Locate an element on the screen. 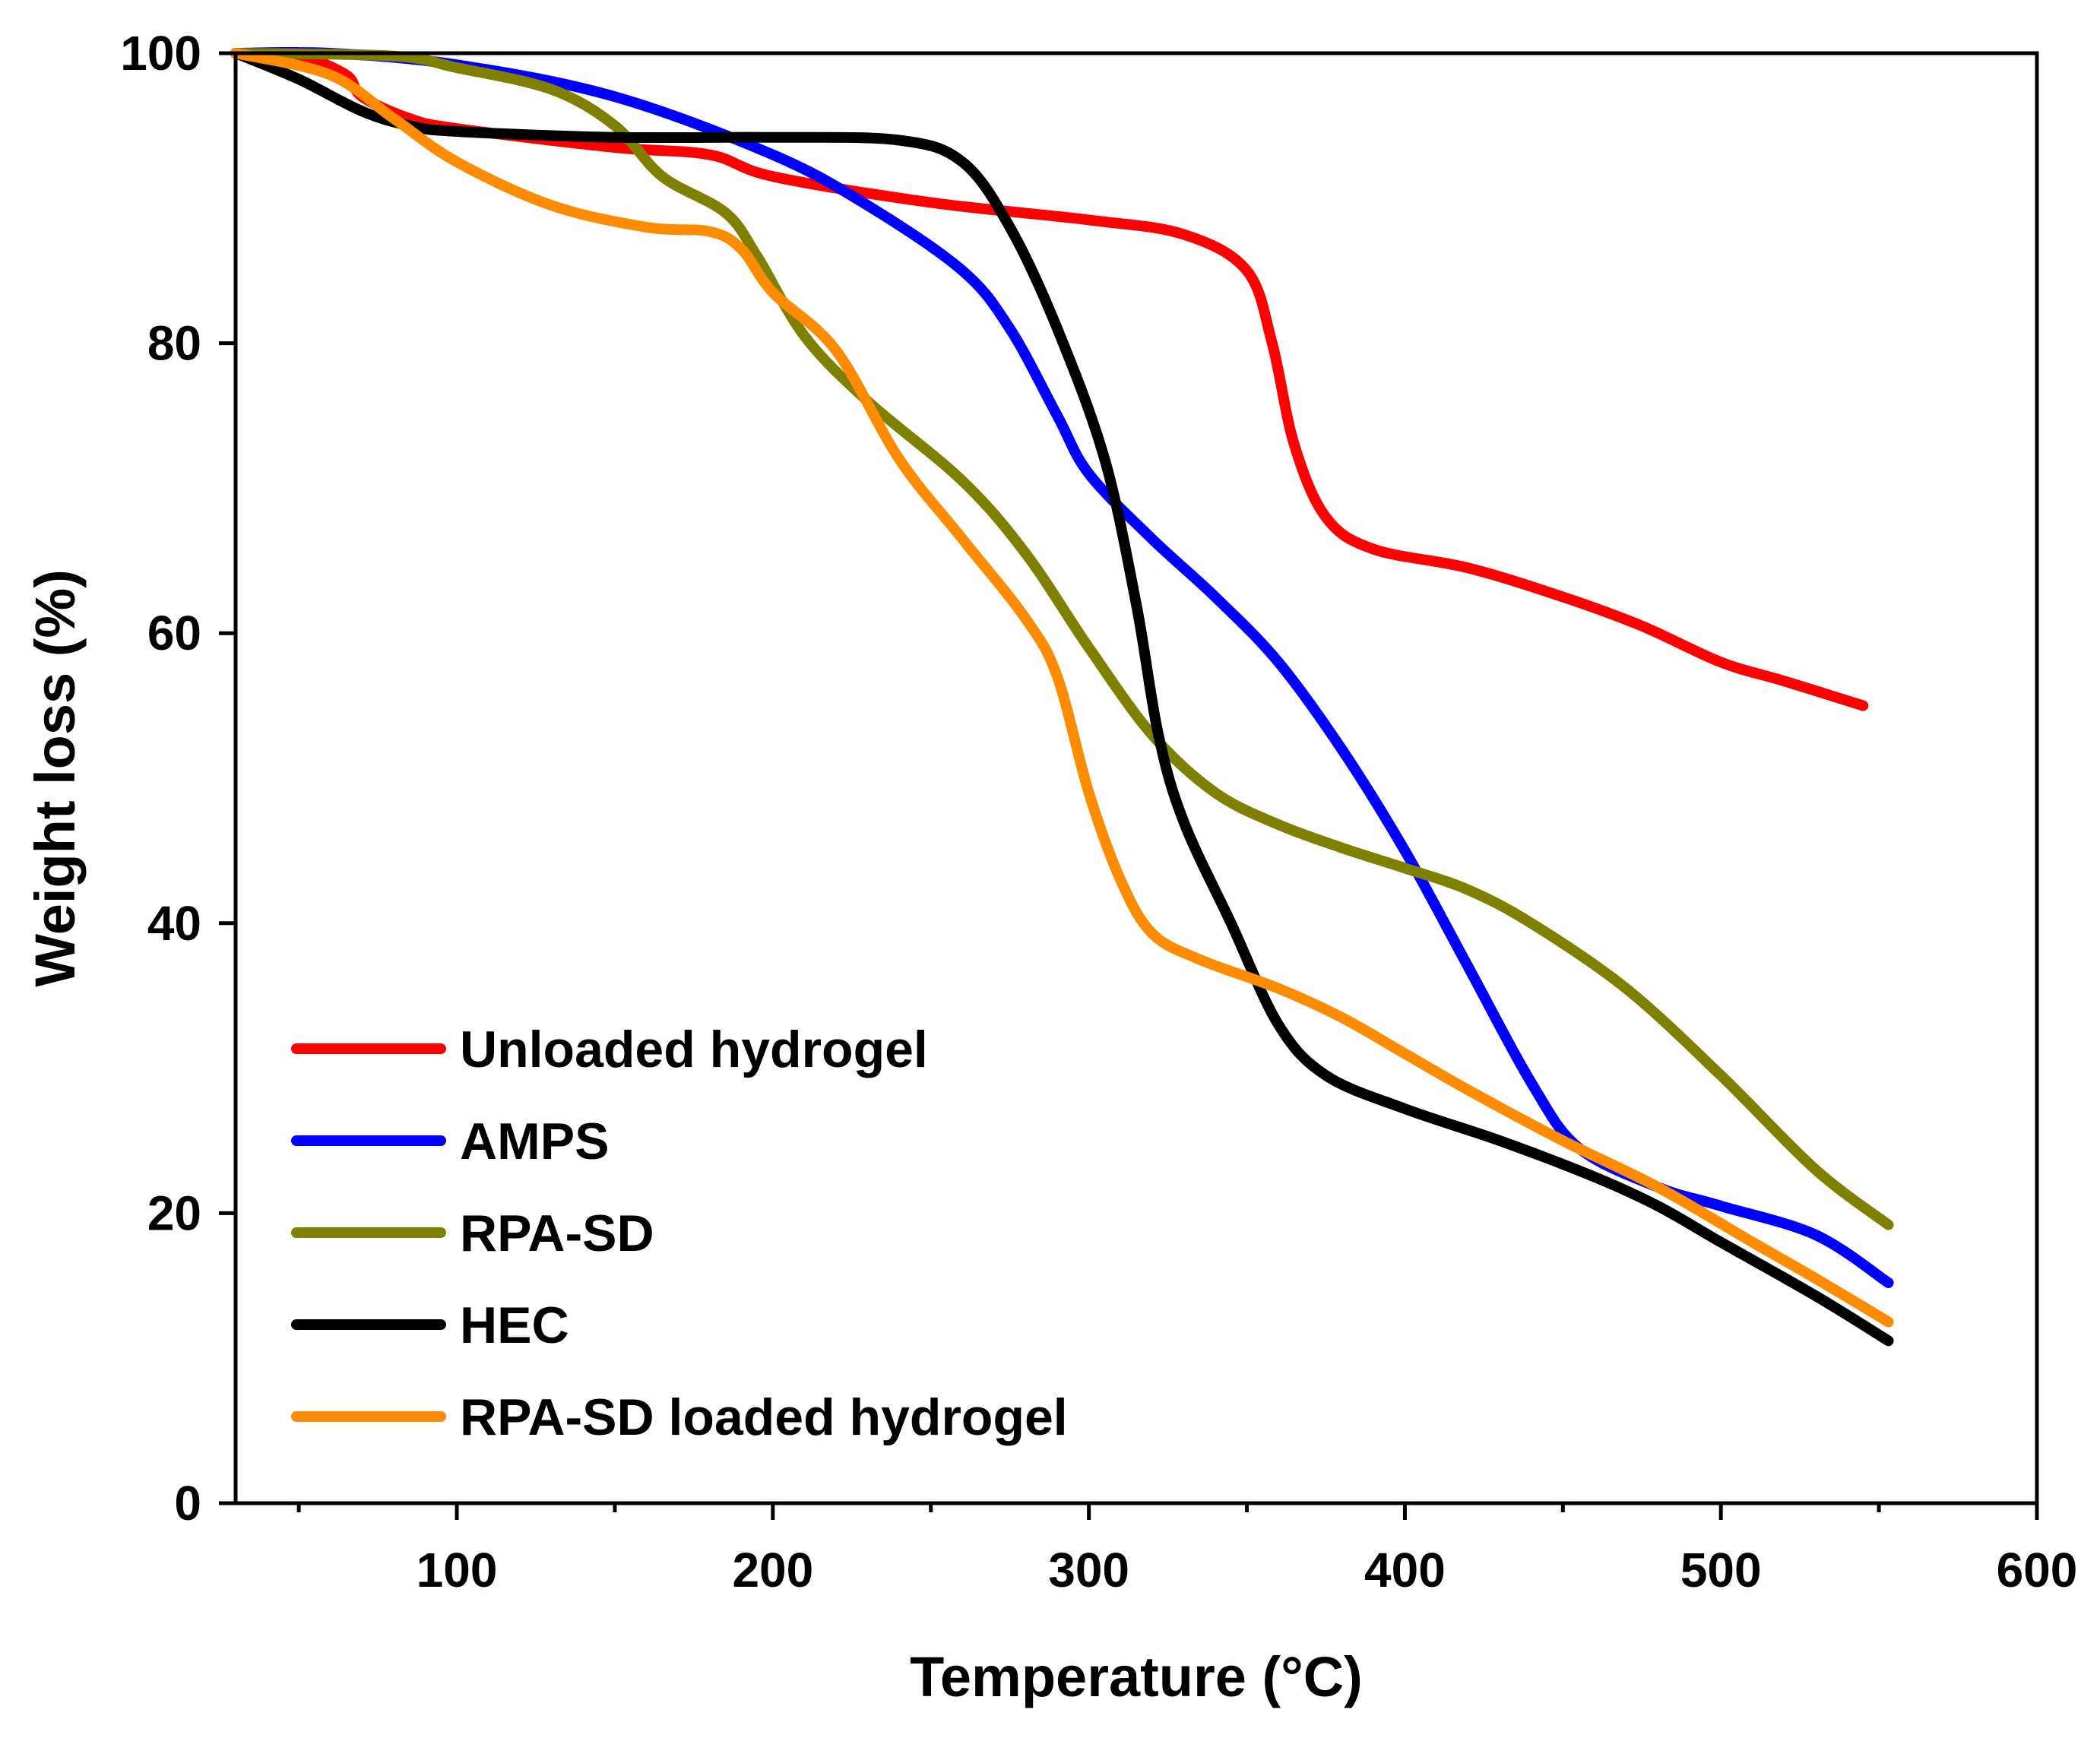  y-tick-label: 60 is located at coordinates (174, 633).